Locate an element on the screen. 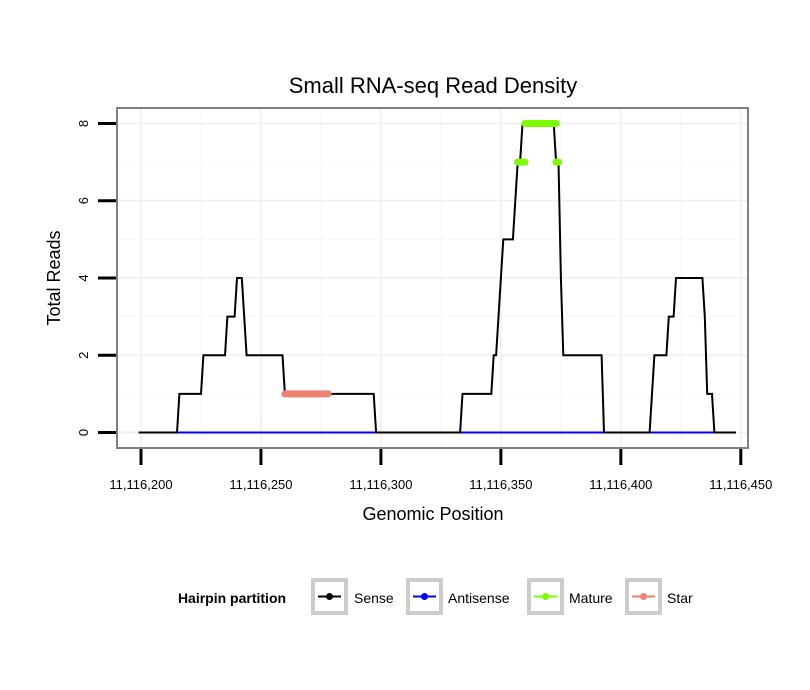 The image size is (810, 690). legend-label: Antisense is located at coordinates (479, 598).